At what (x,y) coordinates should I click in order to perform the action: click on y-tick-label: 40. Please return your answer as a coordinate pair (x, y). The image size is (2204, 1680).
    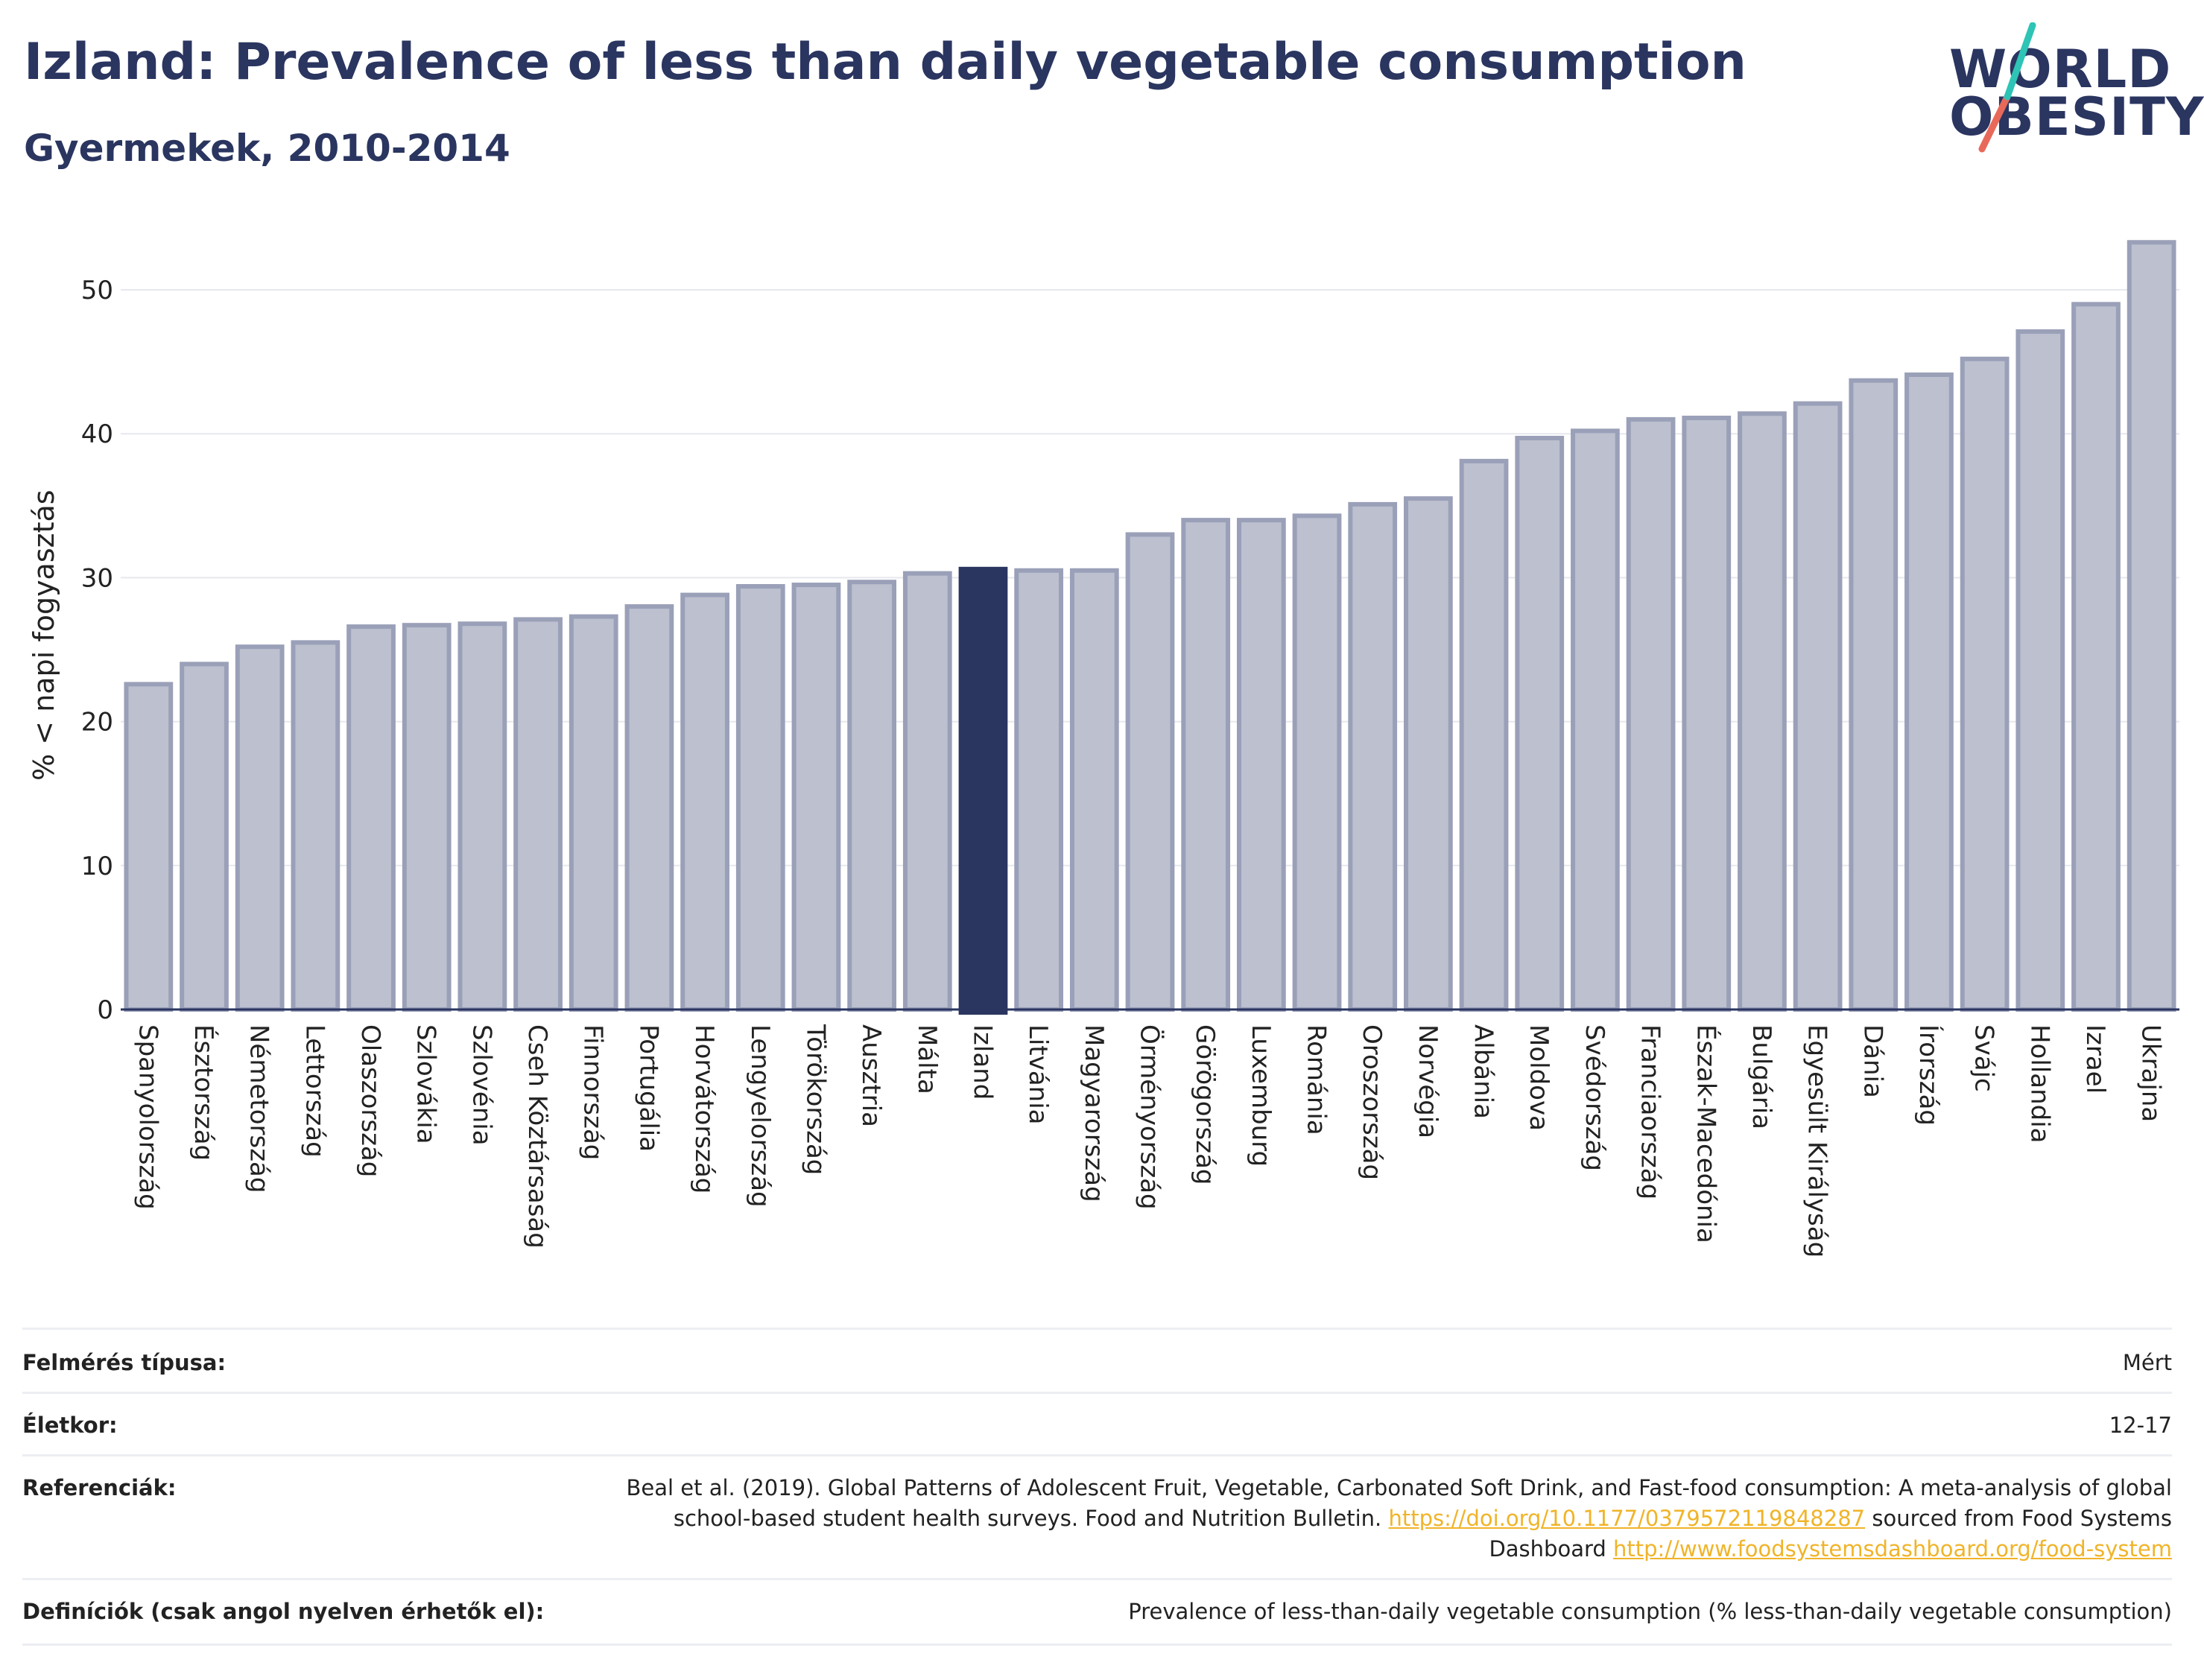
    Looking at the image, I should click on (97, 434).